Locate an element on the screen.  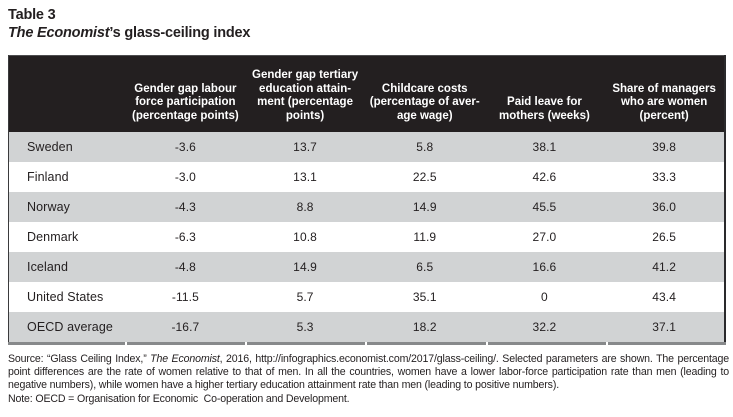
table-bottom-rule is located at coordinates (367, 343).